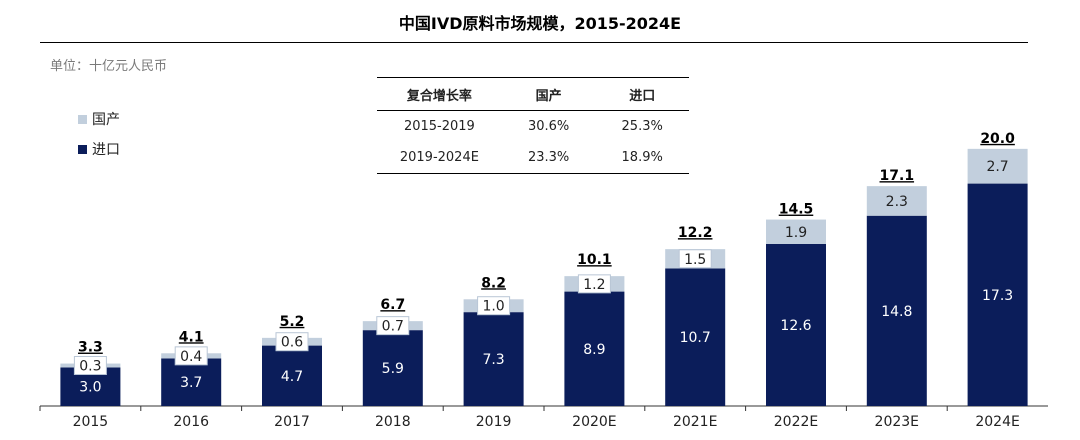 This screenshot has height=440, width=1080. Describe the element at coordinates (534, 42) in the screenshot. I see `title-divider` at that location.